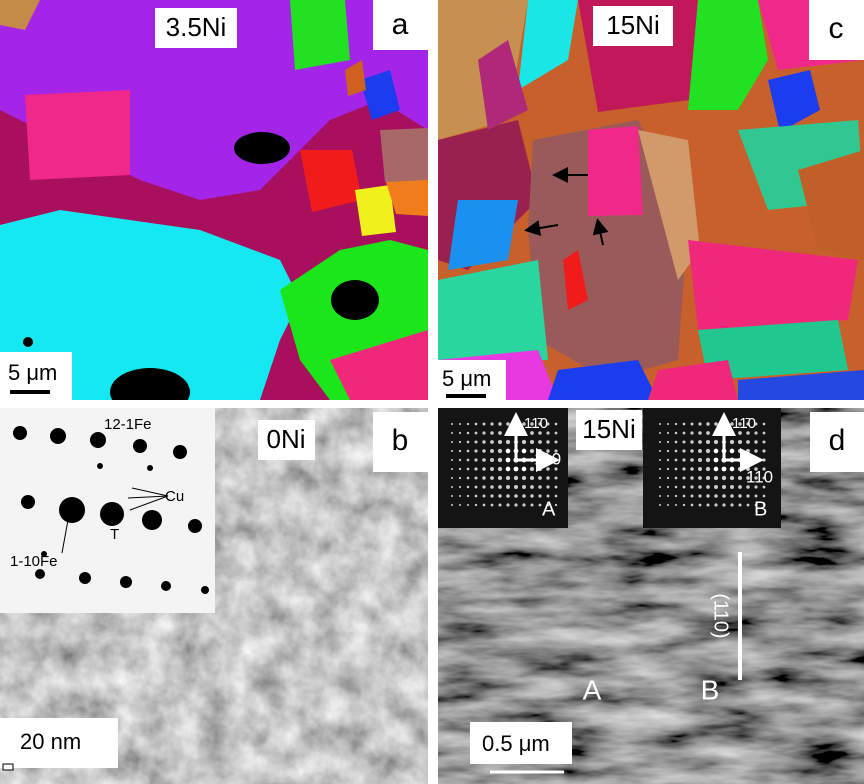 The image size is (864, 784). Describe the element at coordinates (836, 28) in the screenshot. I see `panel-label: c` at that location.